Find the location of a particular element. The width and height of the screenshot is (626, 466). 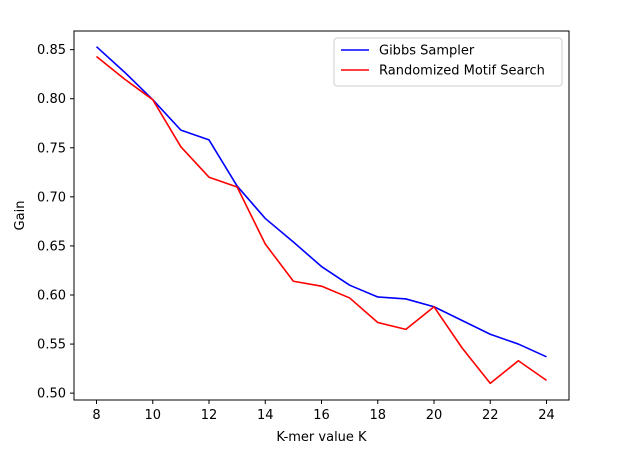

legend-box is located at coordinates (448, 62).